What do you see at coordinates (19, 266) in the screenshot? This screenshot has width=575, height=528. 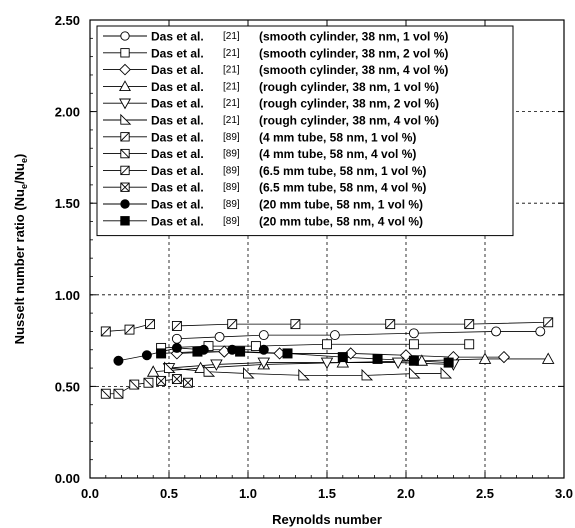 I see `y-axis-title-main: Nusselt number ratio (Nu` at bounding box center [19, 266].